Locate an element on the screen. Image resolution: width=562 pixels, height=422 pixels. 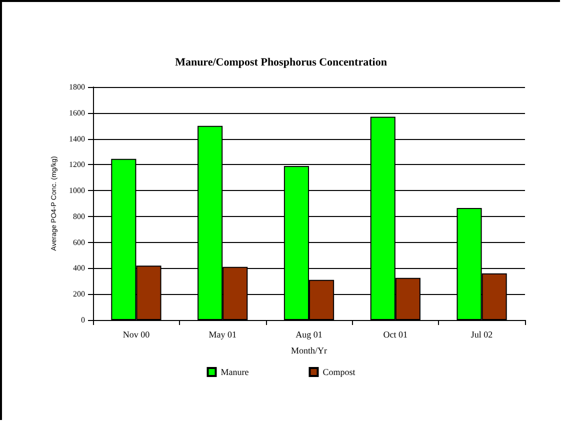
y-tick-label: 1600 is located at coordinates (77, 113).